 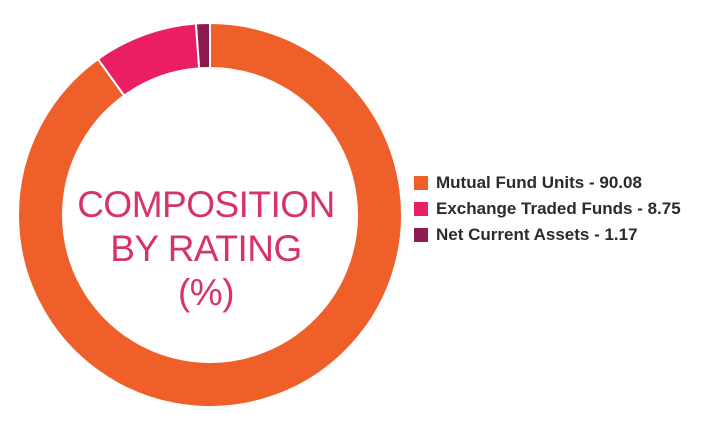 What do you see at coordinates (539, 182) in the screenshot?
I see `legend-label-mutual-fund-units: Mutual Fund Units - 90.08` at bounding box center [539, 182].